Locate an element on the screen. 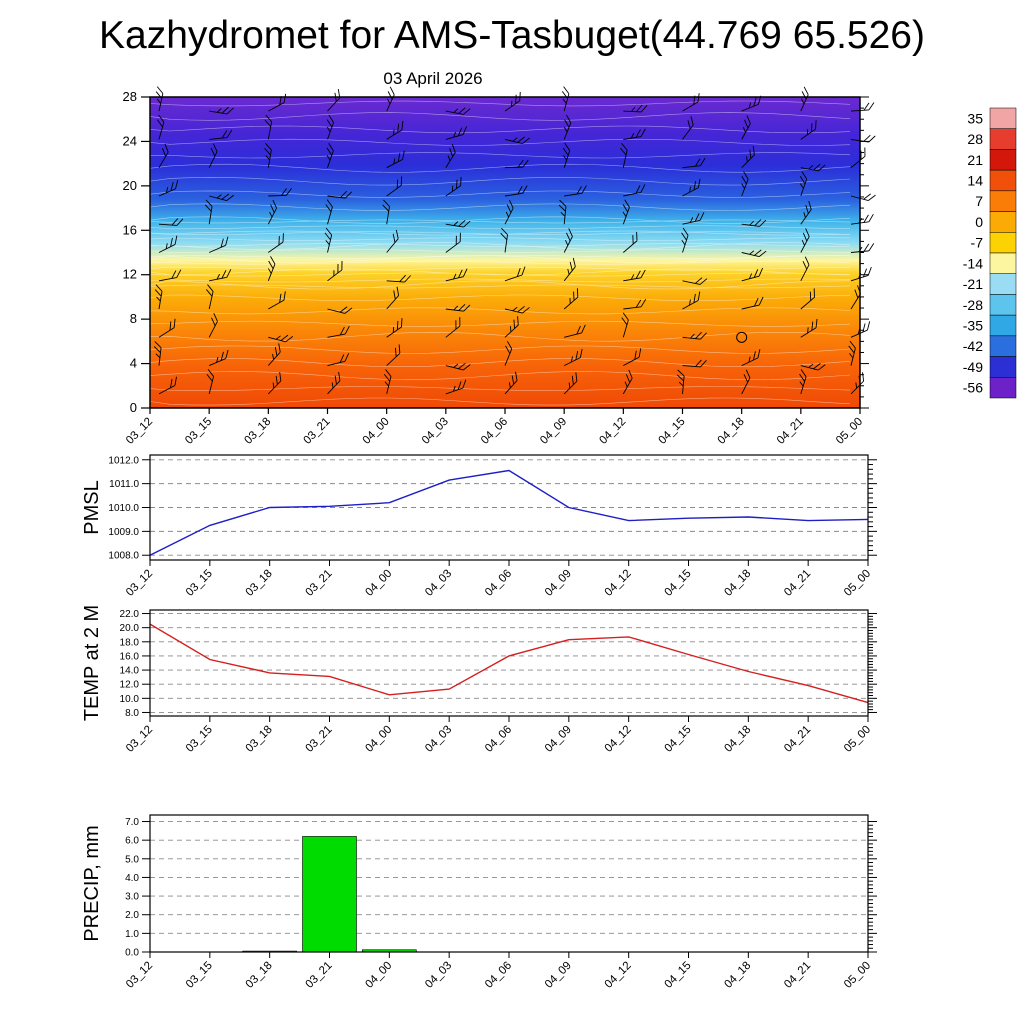 The height and width of the screenshot is (1024, 1024). colorbar-tick-label: -14 is located at coordinates (973, 263).